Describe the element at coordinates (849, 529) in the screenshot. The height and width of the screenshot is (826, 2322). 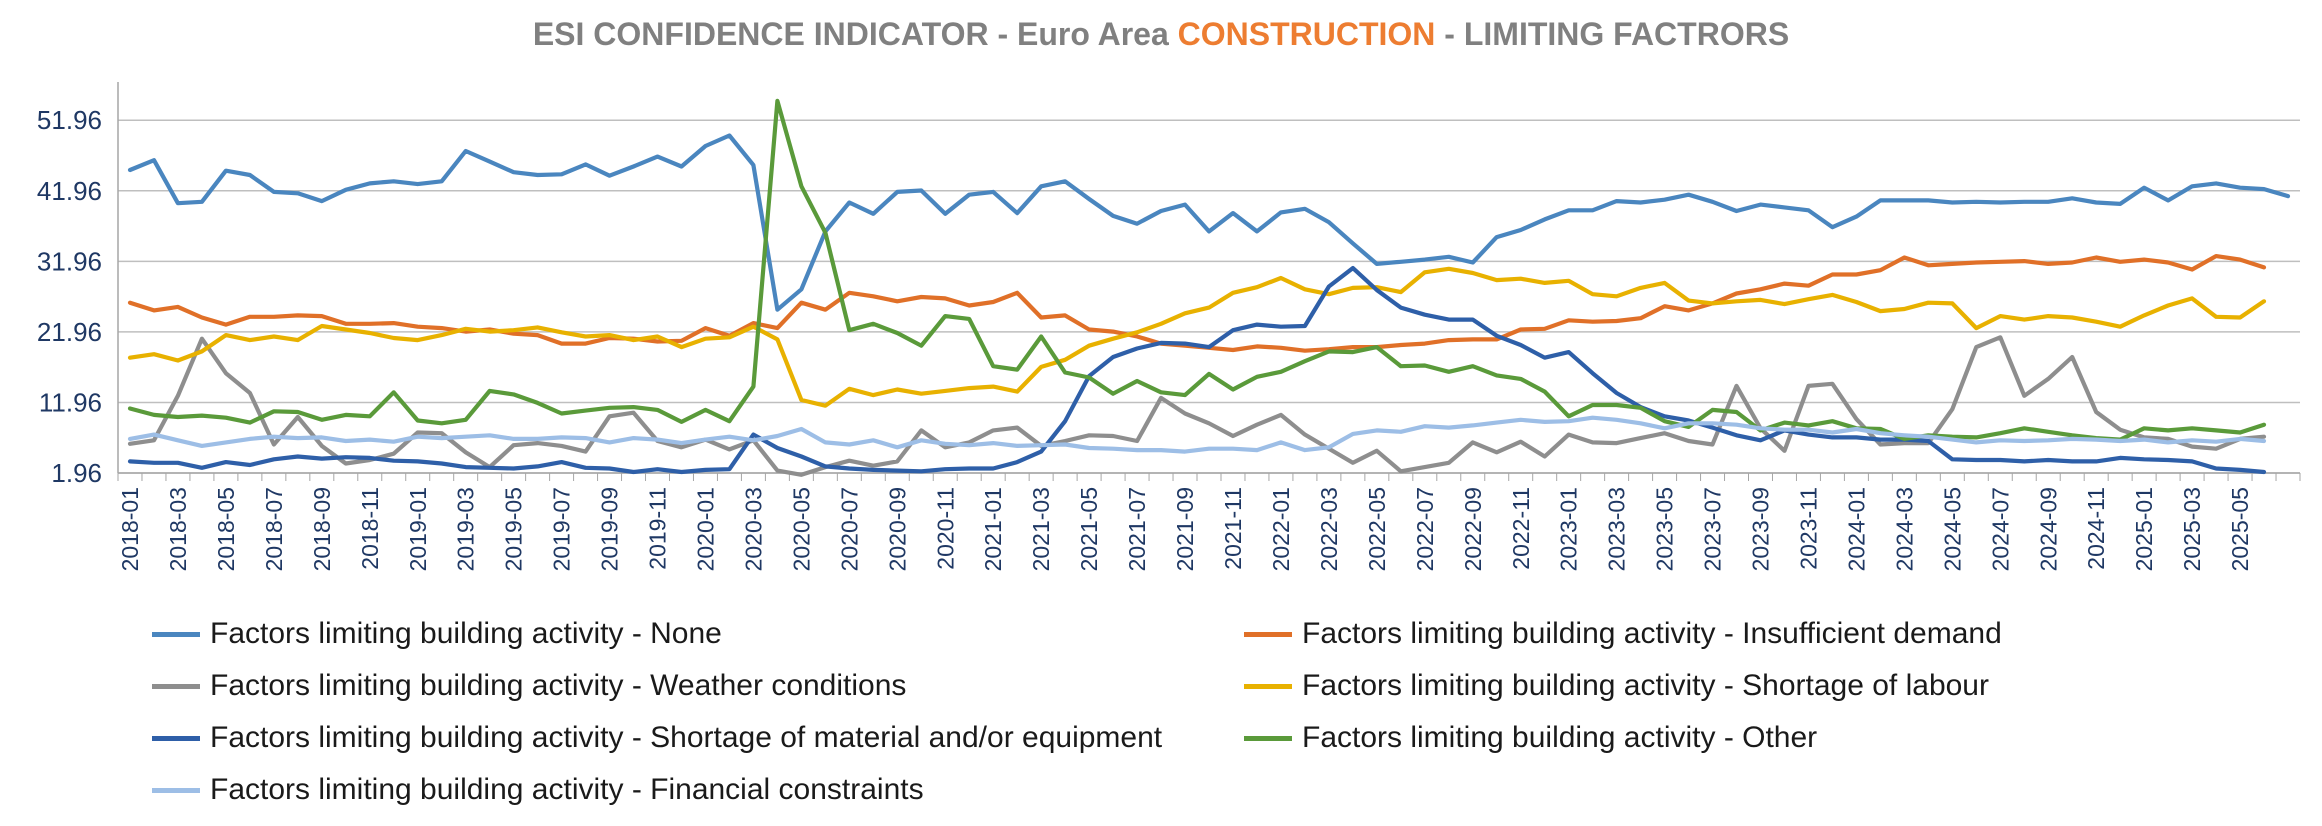
I see `x-tick-label: 2020-07` at that location.